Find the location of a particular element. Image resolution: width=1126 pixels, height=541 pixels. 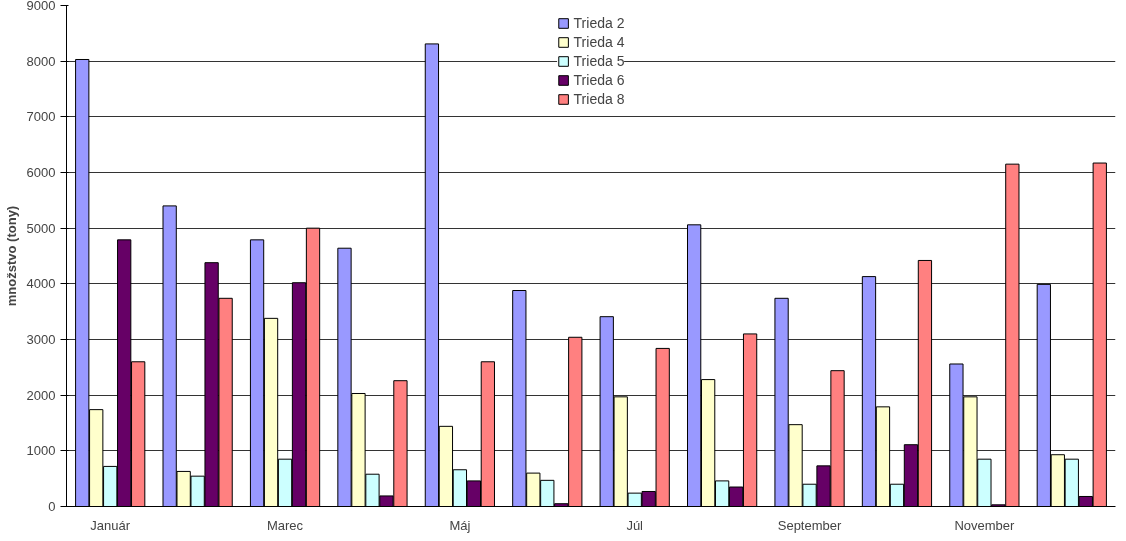

y-axis-title: množstvo (tony) is located at coordinates (11, 256).